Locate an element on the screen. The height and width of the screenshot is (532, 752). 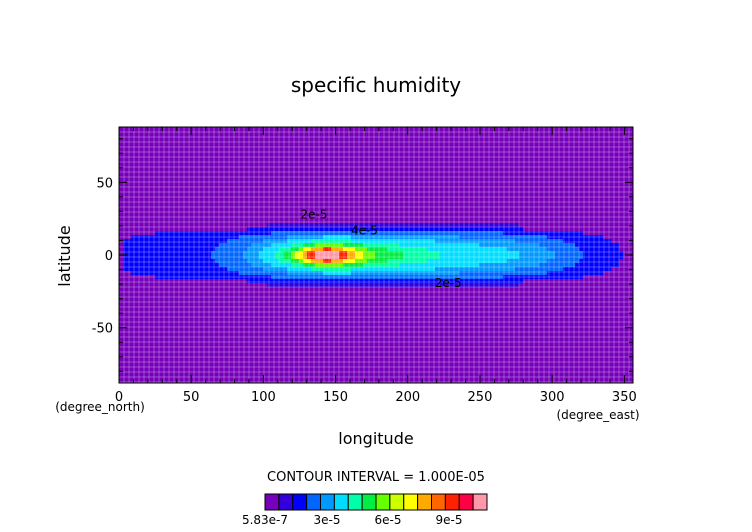
contour-band is located at coordinates (327, 255).